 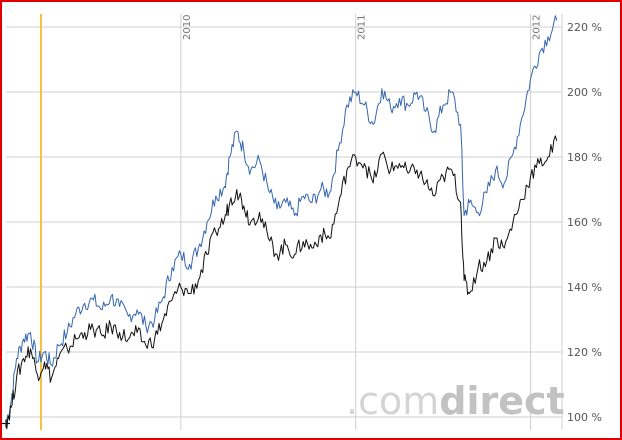 I want to click on y-tick-label: 200 %, so click(x=584, y=92).